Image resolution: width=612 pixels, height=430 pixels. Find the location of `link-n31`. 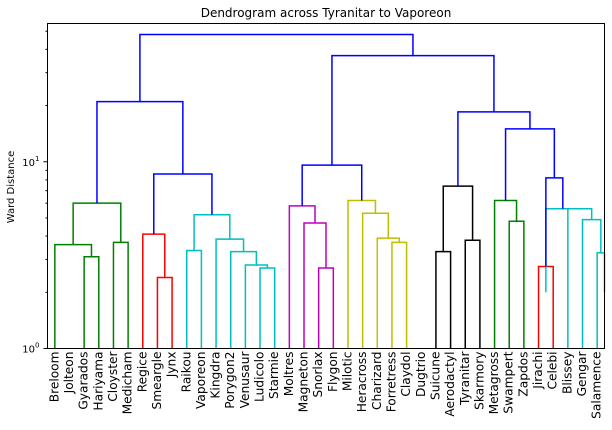

link-n31 is located at coordinates (580, 278).